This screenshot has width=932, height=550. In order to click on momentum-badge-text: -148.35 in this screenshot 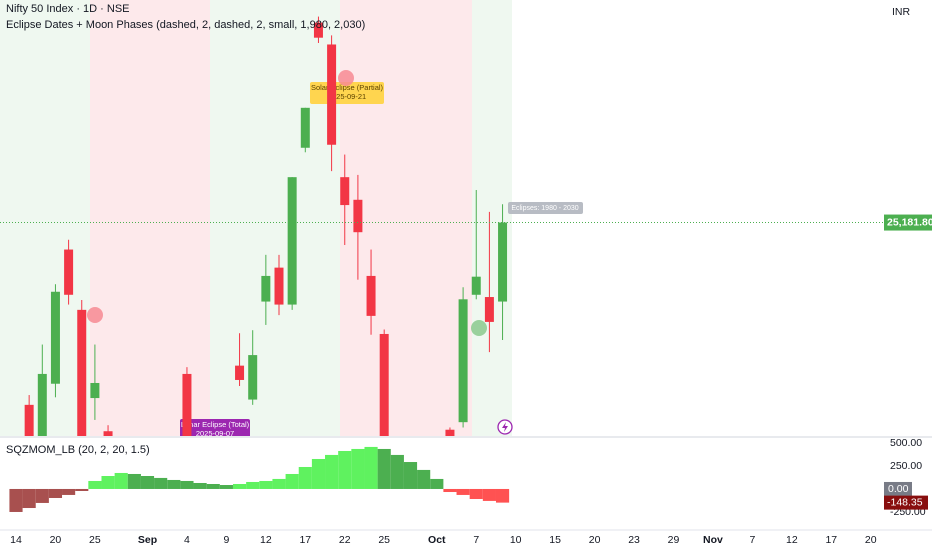, I will do `click(905, 502)`.